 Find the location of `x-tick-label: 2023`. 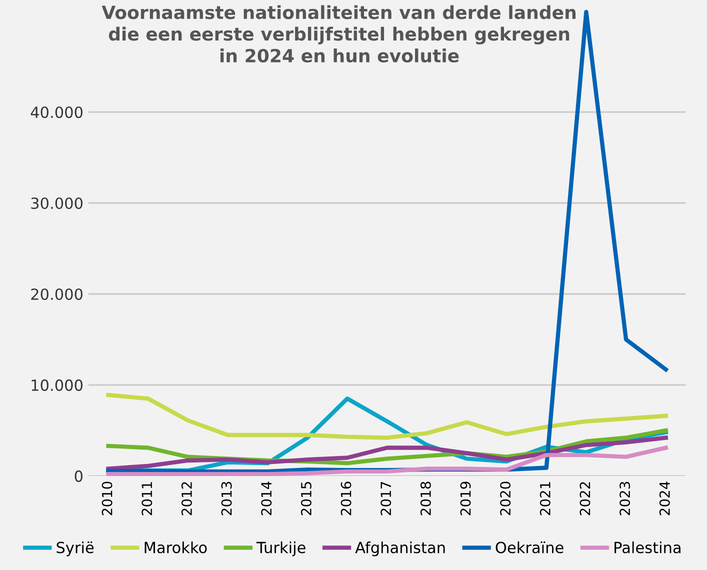

x-tick-label: 2023 is located at coordinates (625, 499).